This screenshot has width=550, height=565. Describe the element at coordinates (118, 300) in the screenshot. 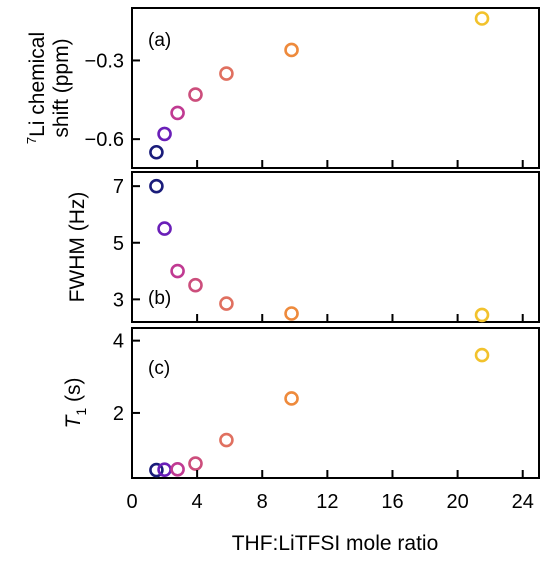

I see `y-tick-label: 3` at that location.